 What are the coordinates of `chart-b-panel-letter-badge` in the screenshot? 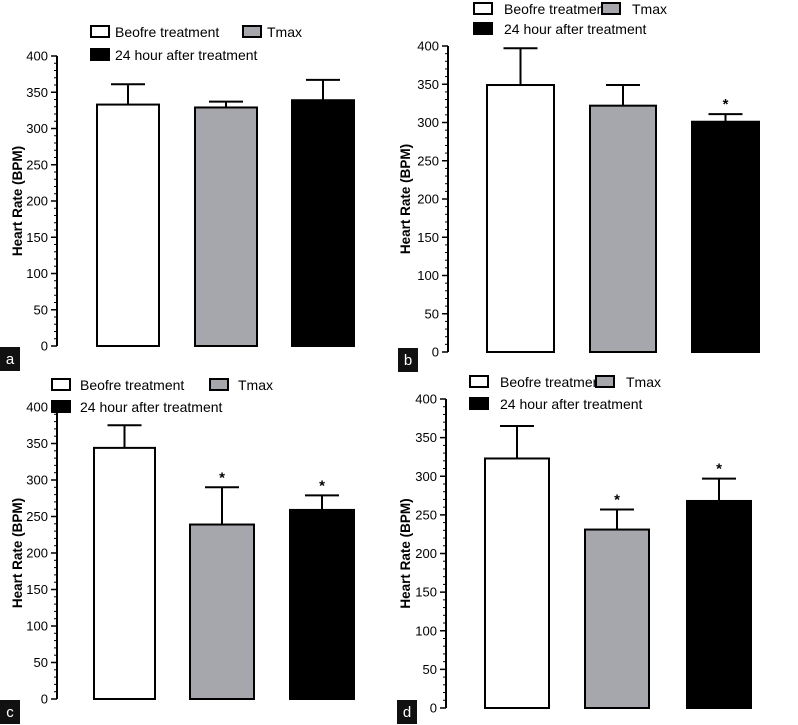 It's located at (408, 360).